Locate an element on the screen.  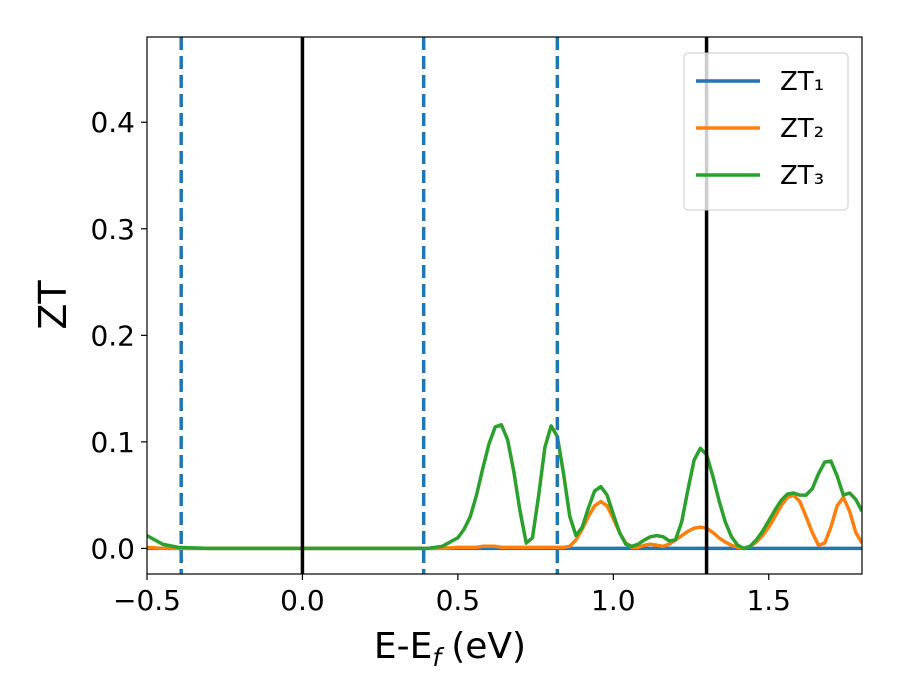
y-tick-label: 0.1 is located at coordinates (112, 442).